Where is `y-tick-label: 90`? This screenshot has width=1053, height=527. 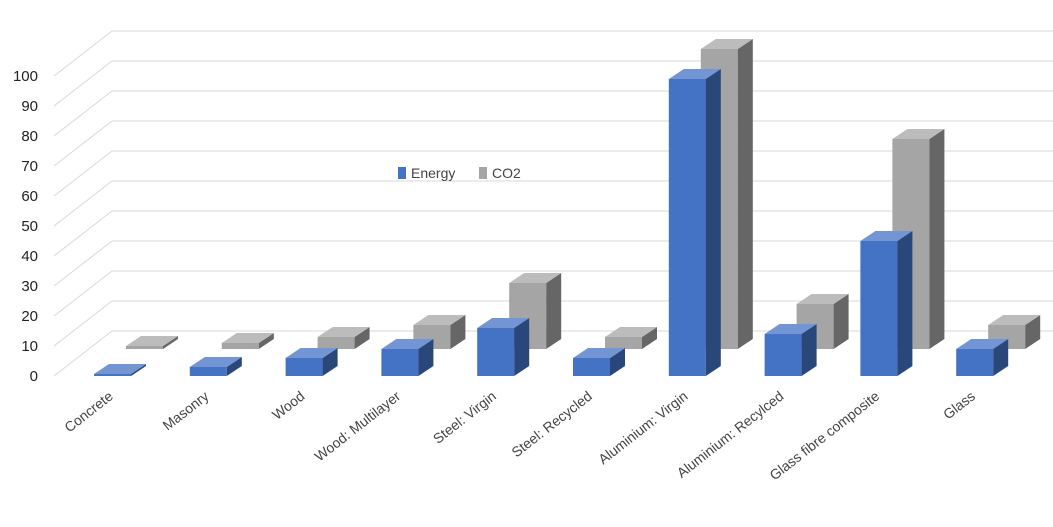 y-tick-label: 90 is located at coordinates (29, 106).